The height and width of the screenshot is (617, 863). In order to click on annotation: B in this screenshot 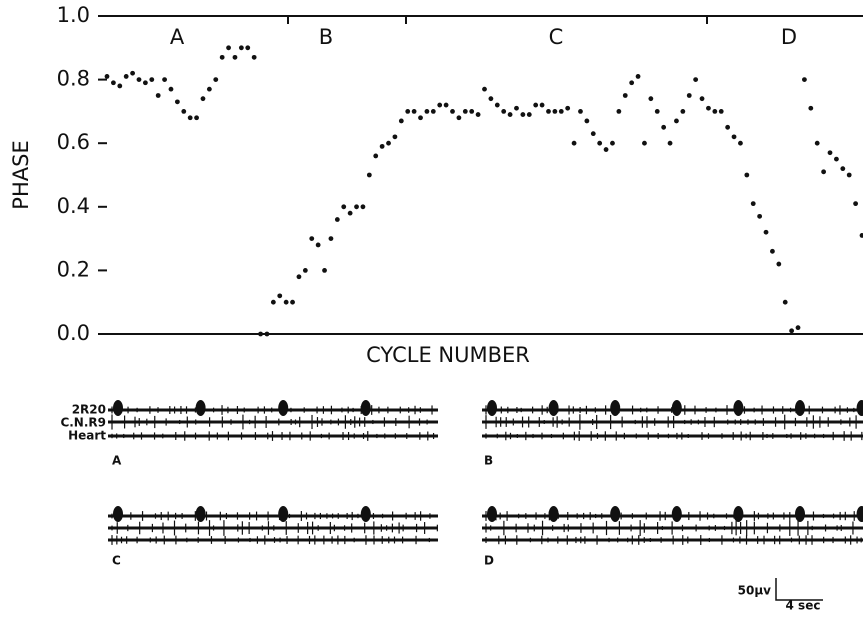, I will do `click(326, 37)`.